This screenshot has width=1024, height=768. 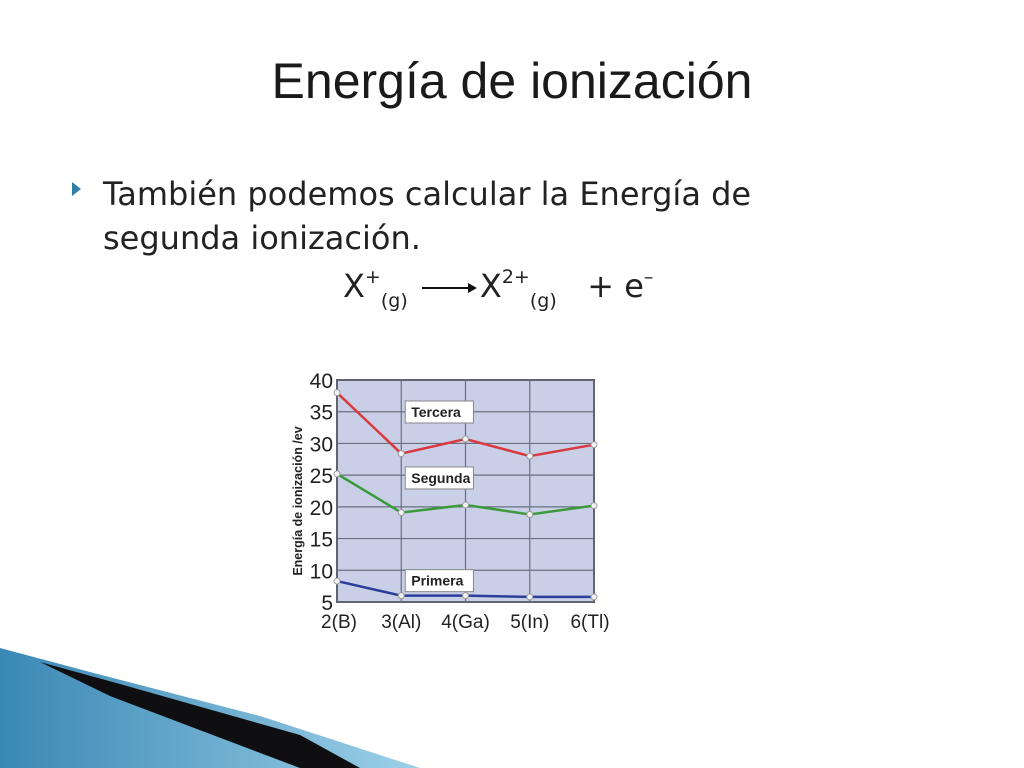 I want to click on eq-product-state: (g), so click(x=543, y=301).